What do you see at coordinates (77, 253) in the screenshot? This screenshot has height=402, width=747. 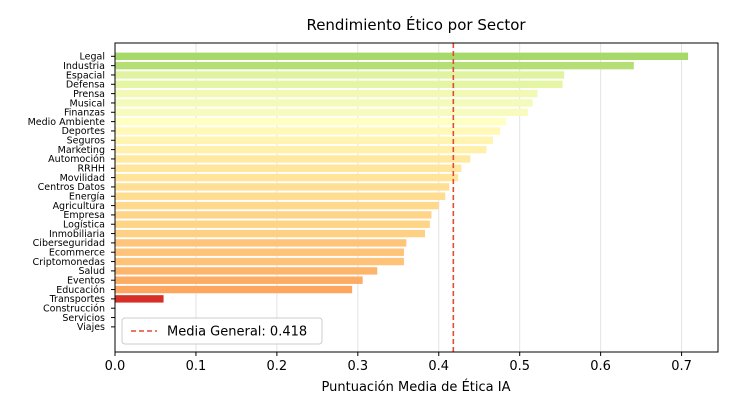 I see `y-tick-label: Ecommerce` at bounding box center [77, 253].